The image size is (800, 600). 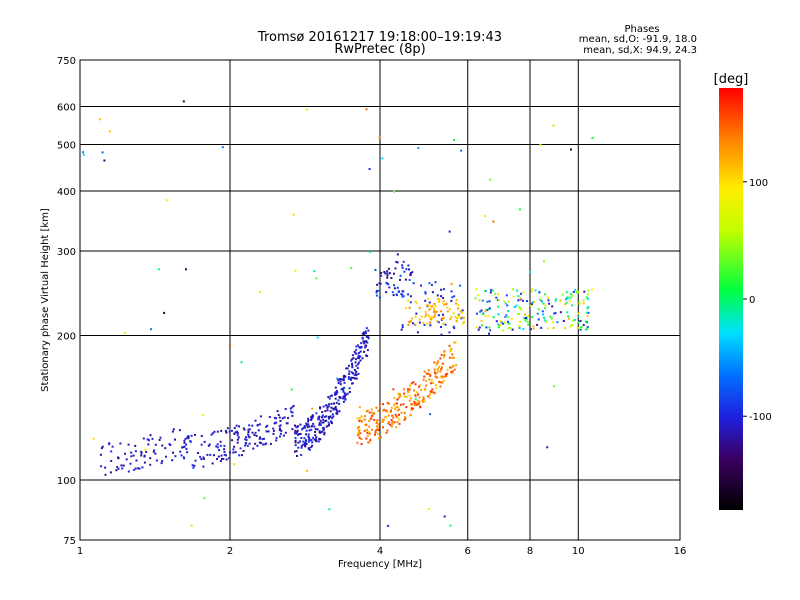 I want to click on y-tick-label: 300, so click(x=66, y=252).